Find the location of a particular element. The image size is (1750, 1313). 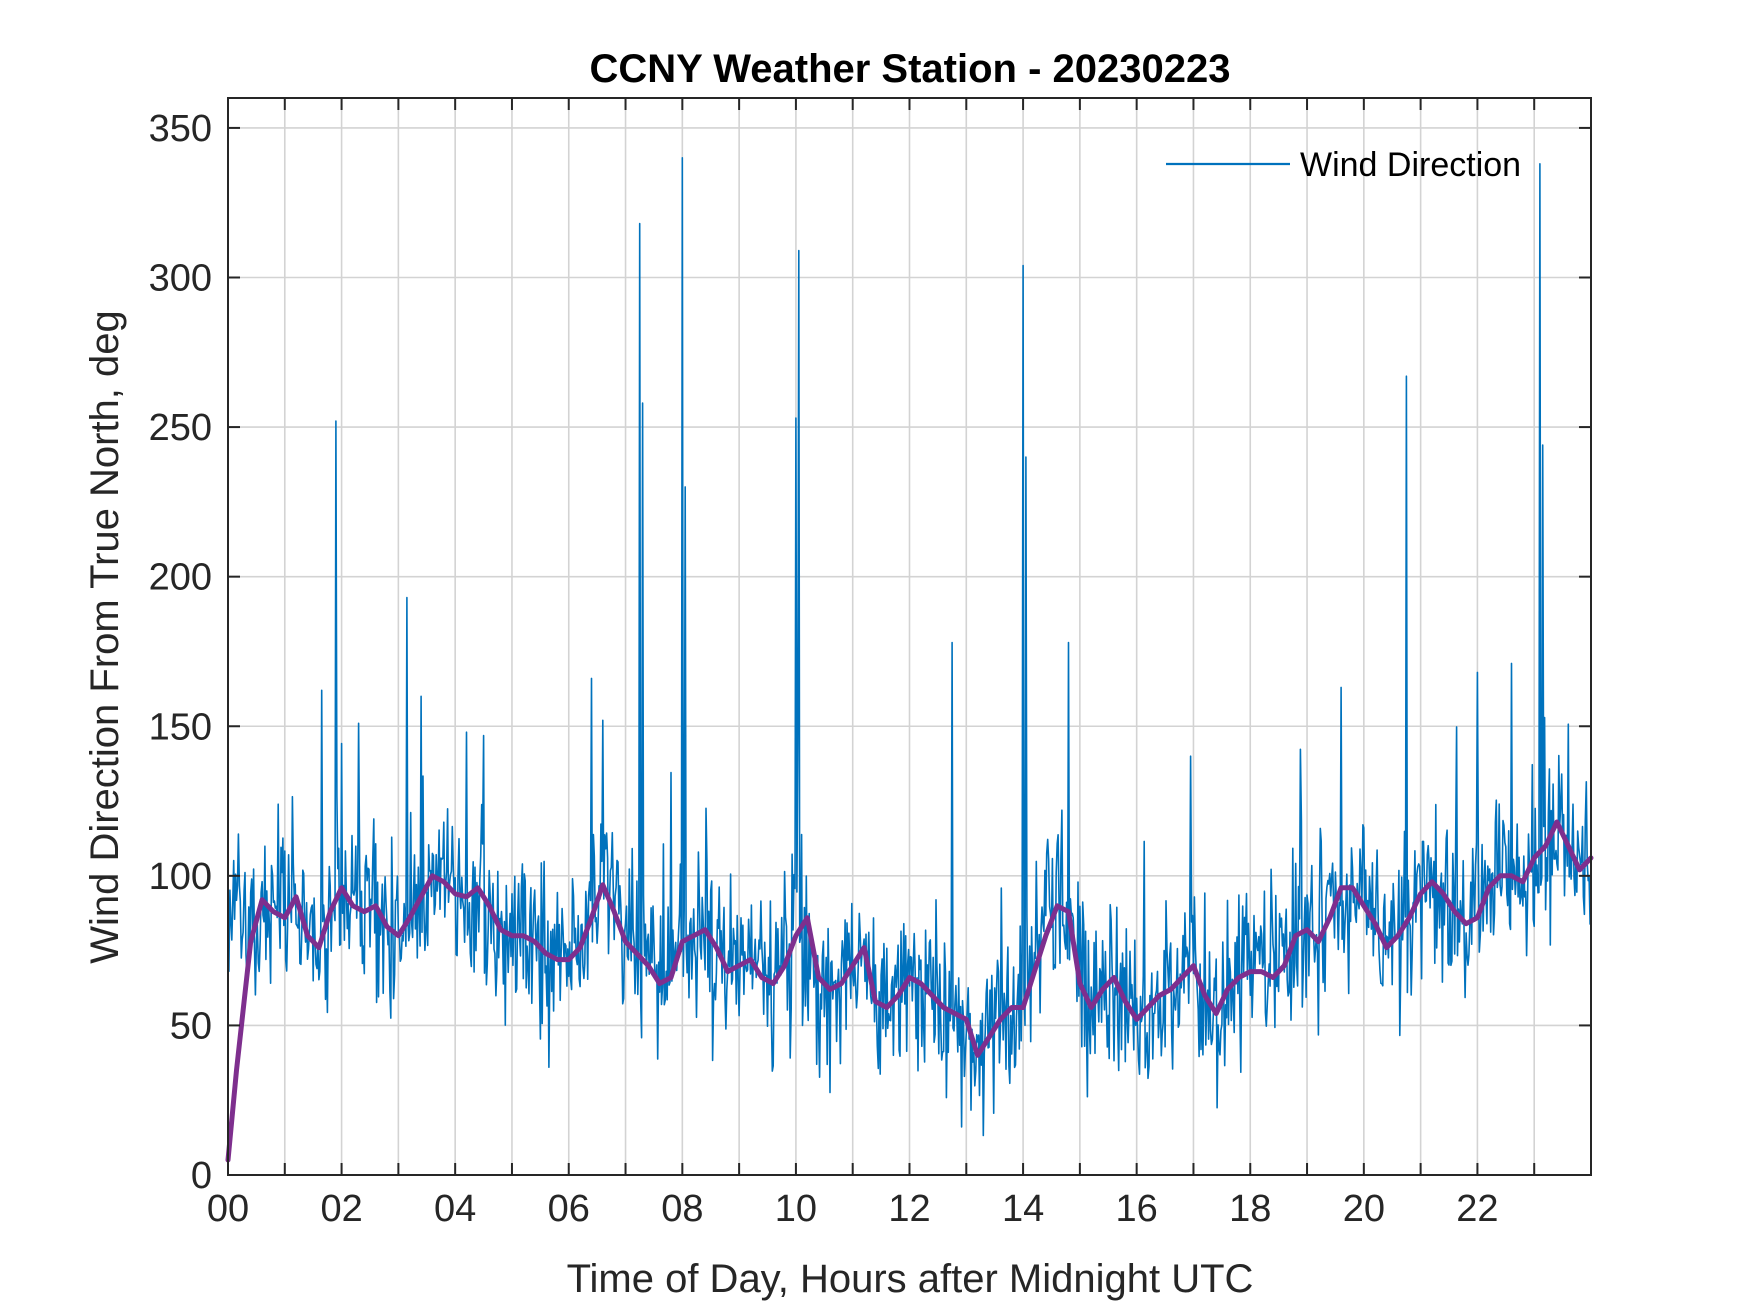

chart-title: CCNY Weather Station - 20230223 is located at coordinates (910, 69).